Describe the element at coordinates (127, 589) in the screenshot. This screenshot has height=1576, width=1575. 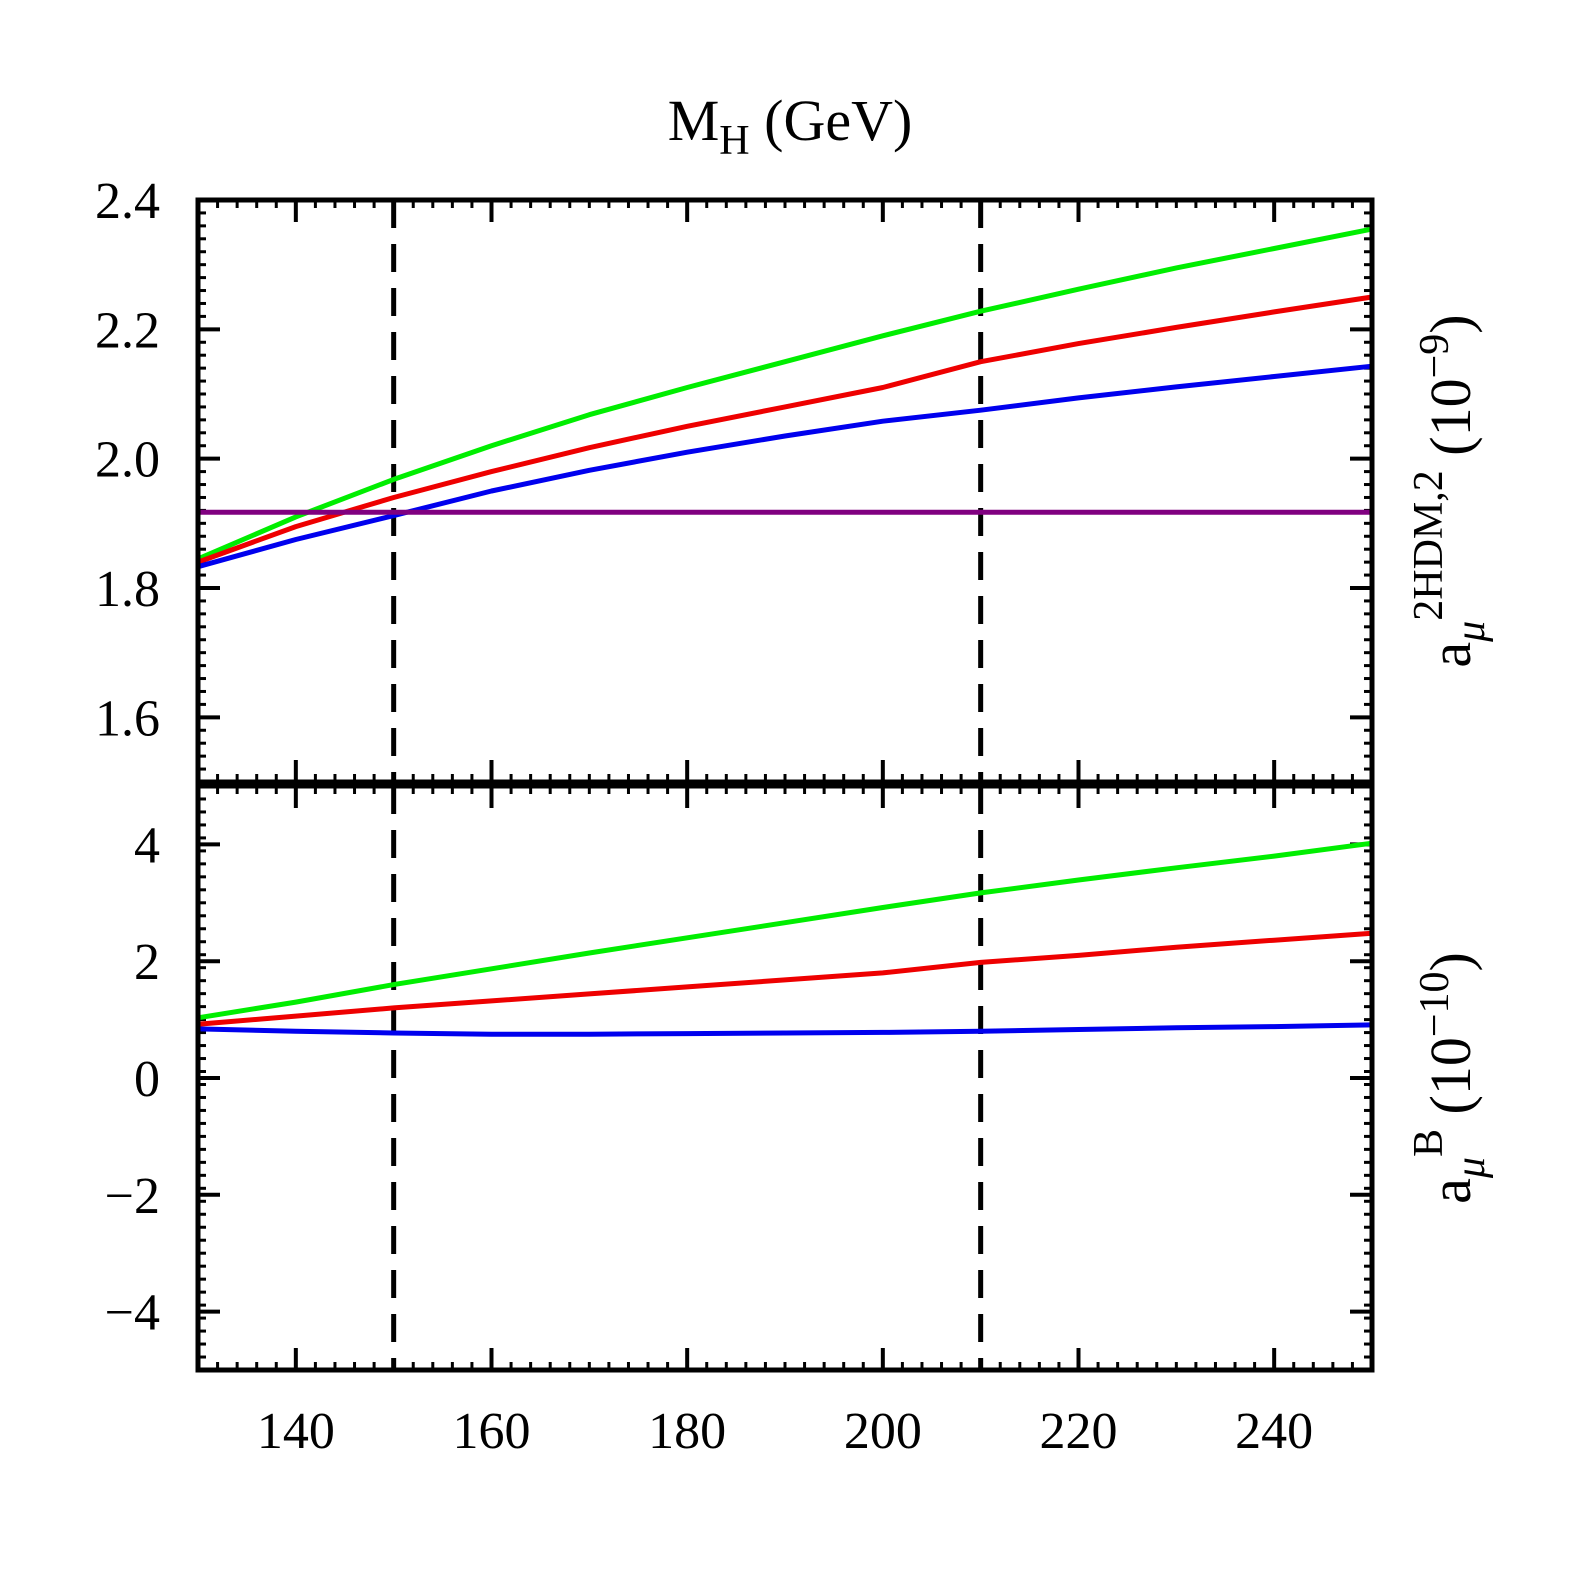
I see `top-y-tick-label: 1.8` at that location.